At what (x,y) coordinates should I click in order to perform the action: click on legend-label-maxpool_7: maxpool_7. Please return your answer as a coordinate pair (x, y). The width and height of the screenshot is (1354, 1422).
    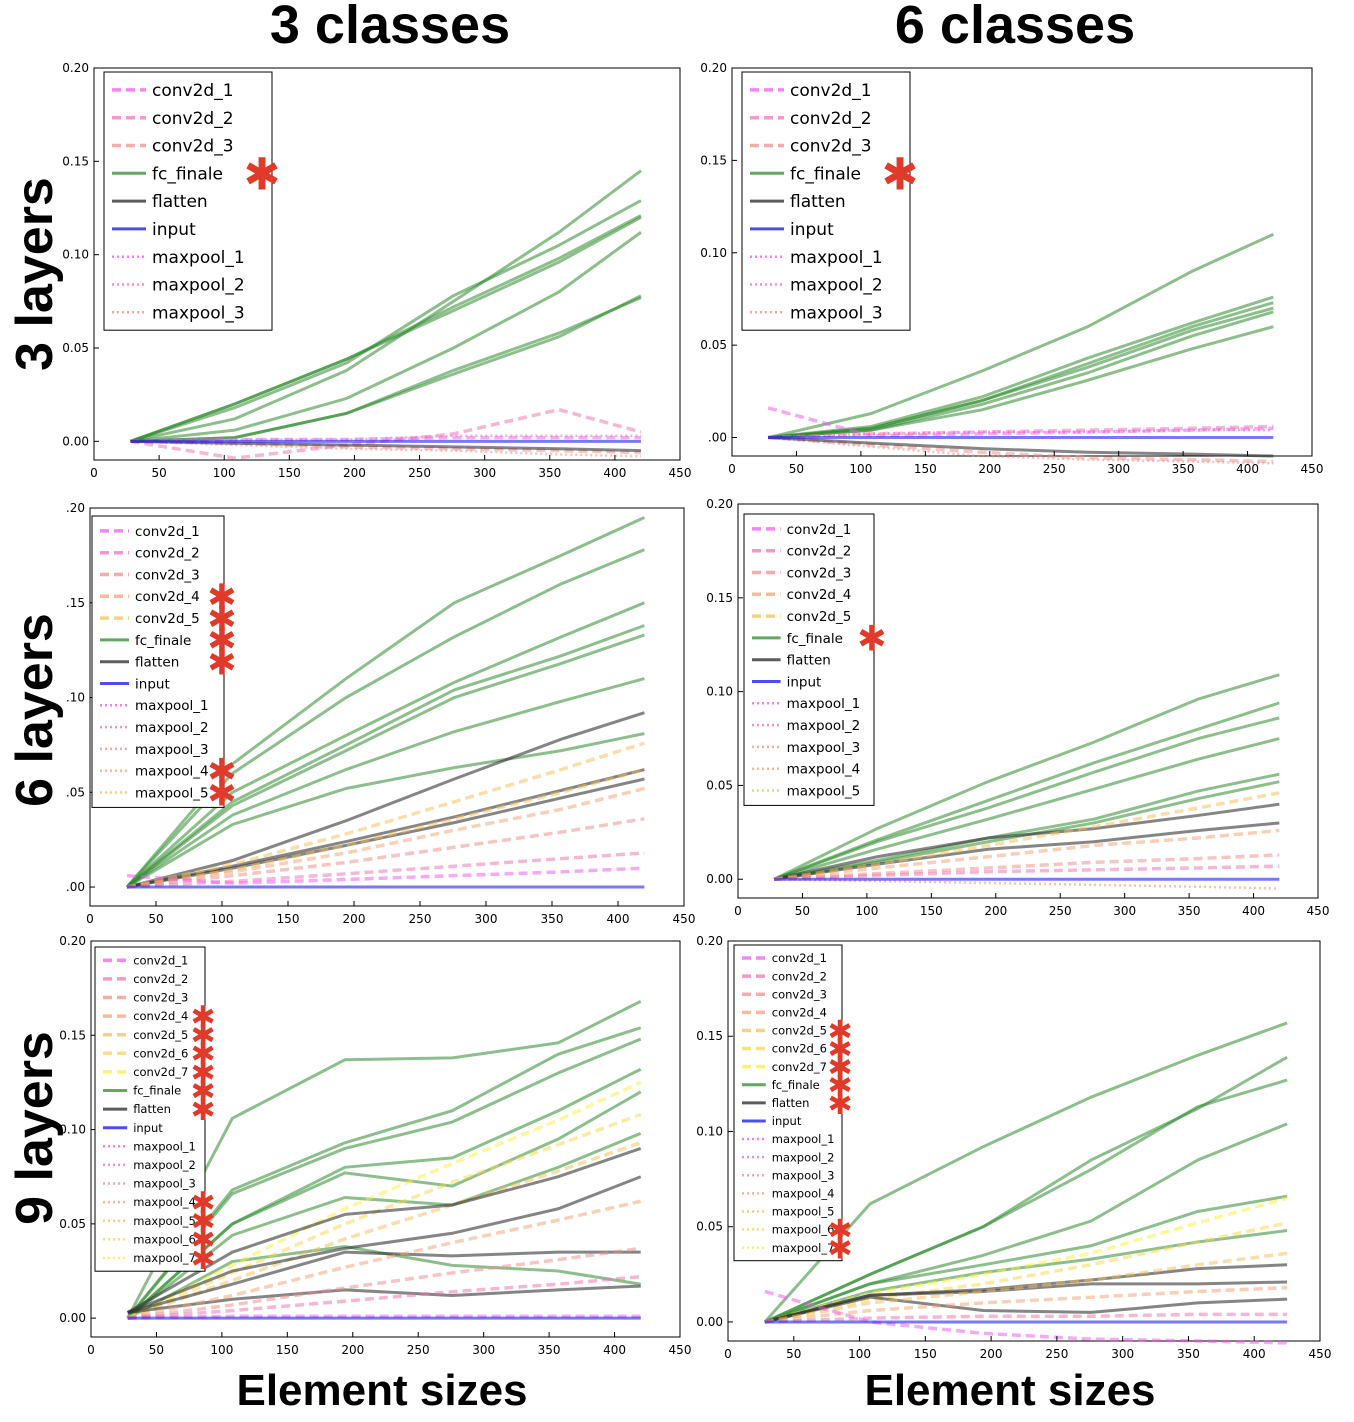
    Looking at the image, I should click on (803, 1248).